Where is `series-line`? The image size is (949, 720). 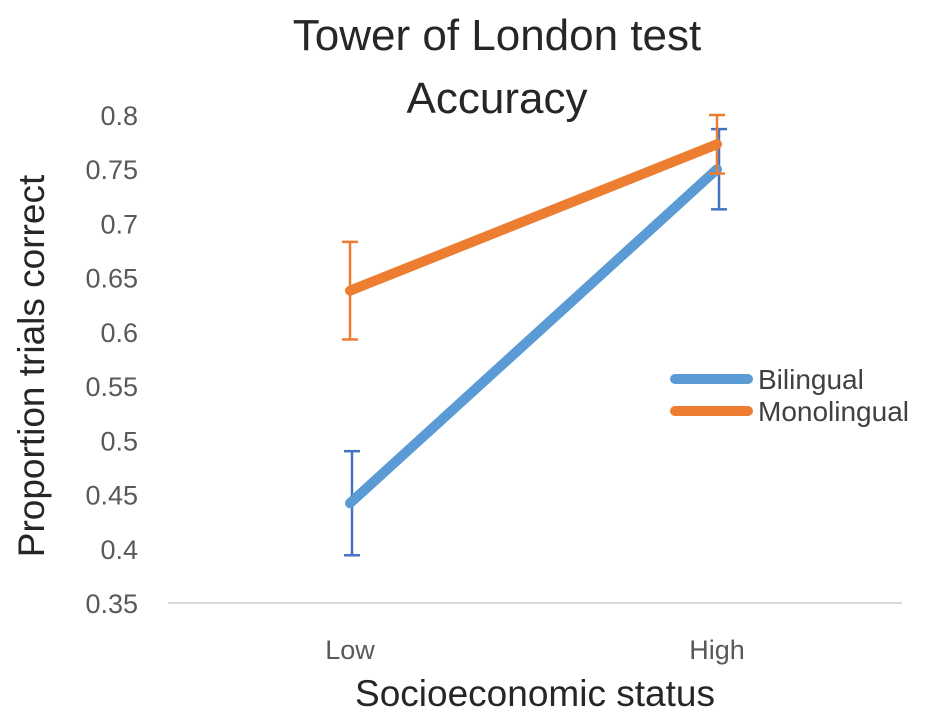
series-line is located at coordinates (533, 217).